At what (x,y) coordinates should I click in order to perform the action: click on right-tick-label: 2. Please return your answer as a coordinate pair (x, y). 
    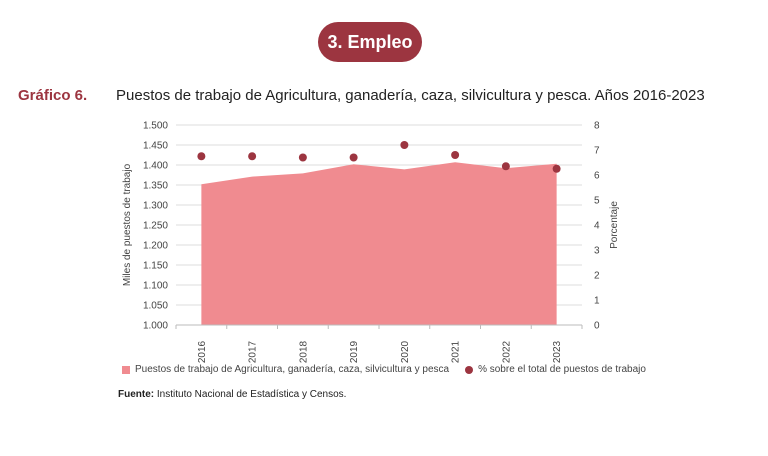
    Looking at the image, I should click on (597, 276).